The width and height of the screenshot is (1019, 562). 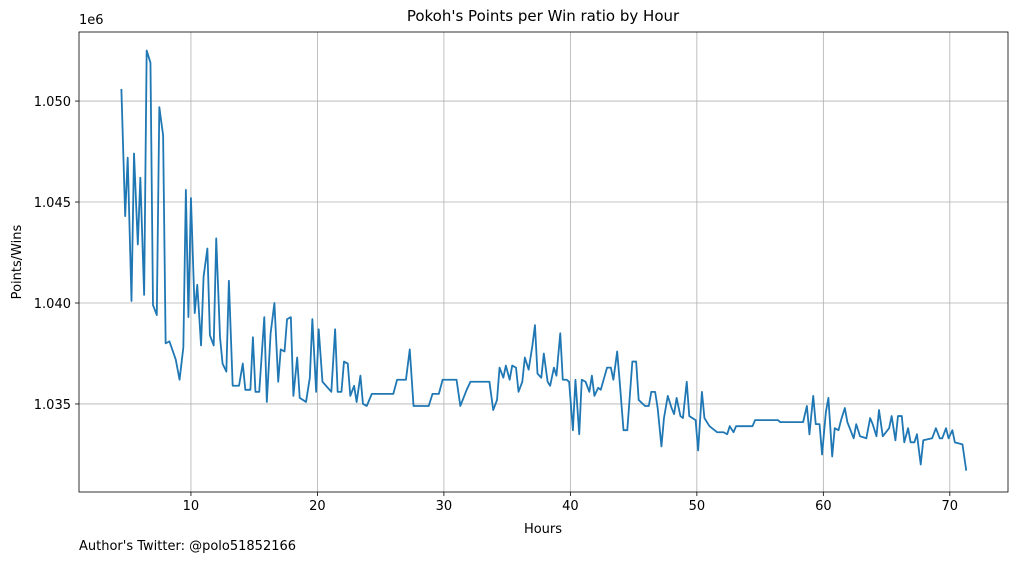 I want to click on x-tick-label: 50, so click(x=697, y=506).